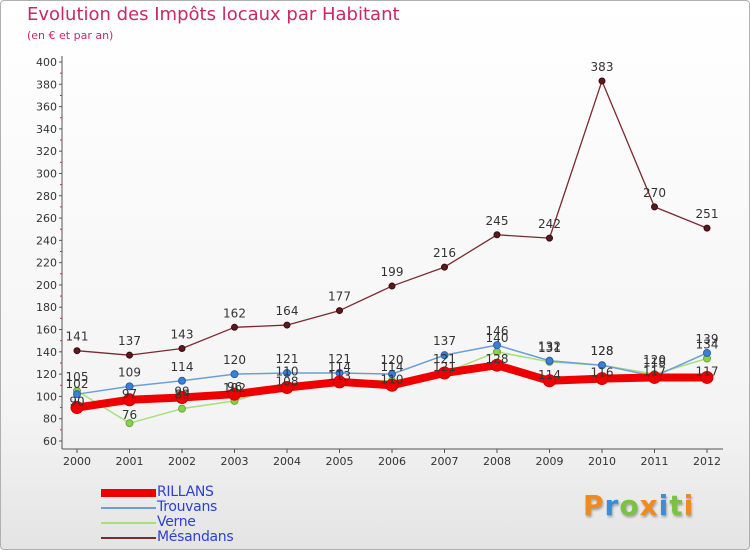 The image size is (750, 550). Describe the element at coordinates (176, 522) in the screenshot. I see `legend-label: Verne` at that location.